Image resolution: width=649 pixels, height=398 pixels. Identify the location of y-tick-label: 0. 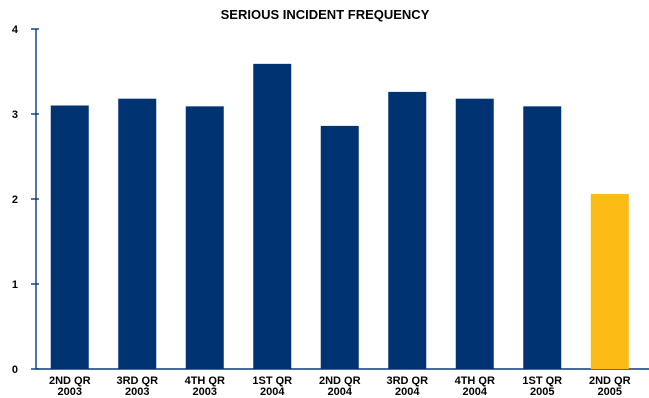
(15, 370).